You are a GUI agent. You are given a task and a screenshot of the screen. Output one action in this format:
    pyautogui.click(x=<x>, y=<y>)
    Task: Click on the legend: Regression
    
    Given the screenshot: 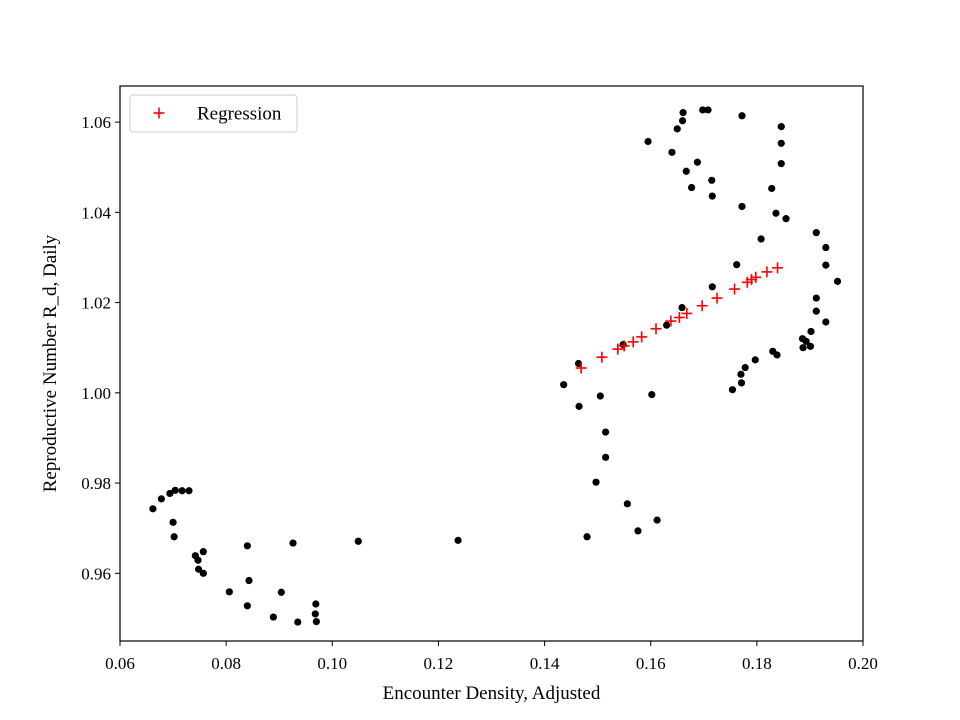 What is the action you would take?
    pyautogui.click(x=213, y=113)
    